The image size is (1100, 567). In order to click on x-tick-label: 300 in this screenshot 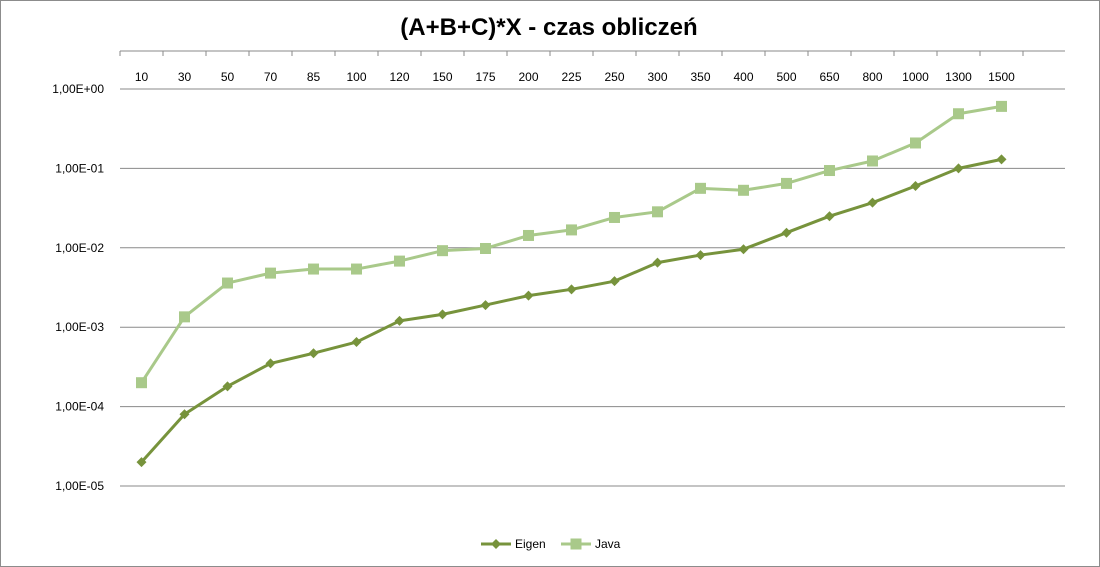, I will do `click(657, 77)`.